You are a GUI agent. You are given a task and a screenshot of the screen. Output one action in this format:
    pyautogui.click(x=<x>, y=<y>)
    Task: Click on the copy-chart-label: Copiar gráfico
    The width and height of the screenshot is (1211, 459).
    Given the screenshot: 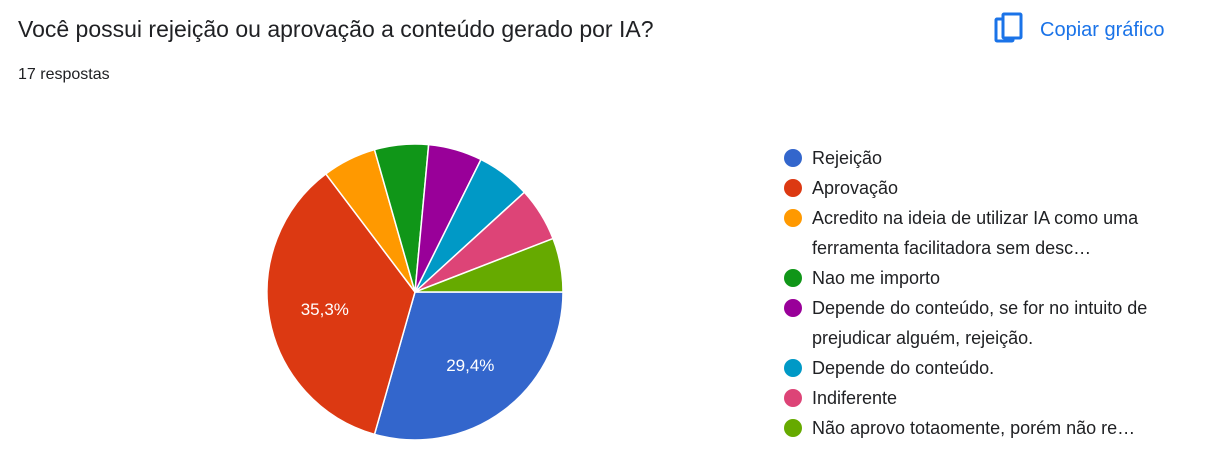 What is the action you would take?
    pyautogui.click(x=1102, y=30)
    